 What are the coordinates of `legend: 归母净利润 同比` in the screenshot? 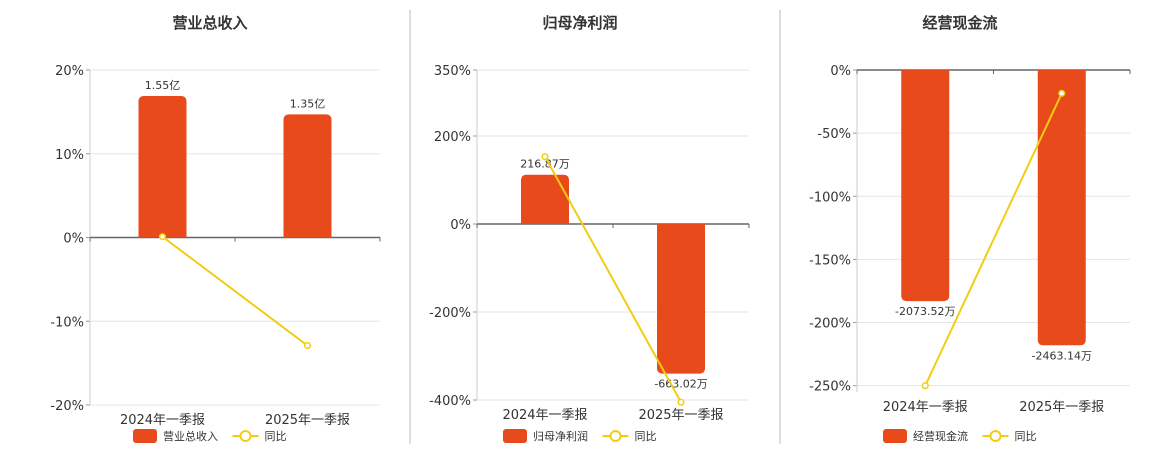 It's located at (580, 436).